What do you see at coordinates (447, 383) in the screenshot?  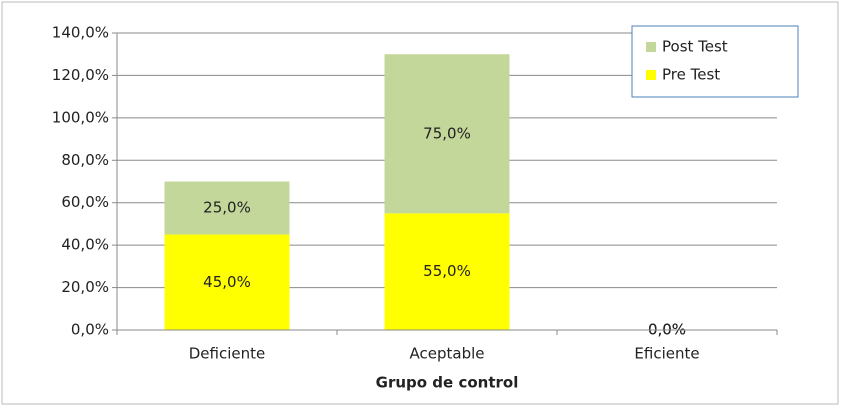 I see `x-axis-title: Grupo de control` at bounding box center [447, 383].